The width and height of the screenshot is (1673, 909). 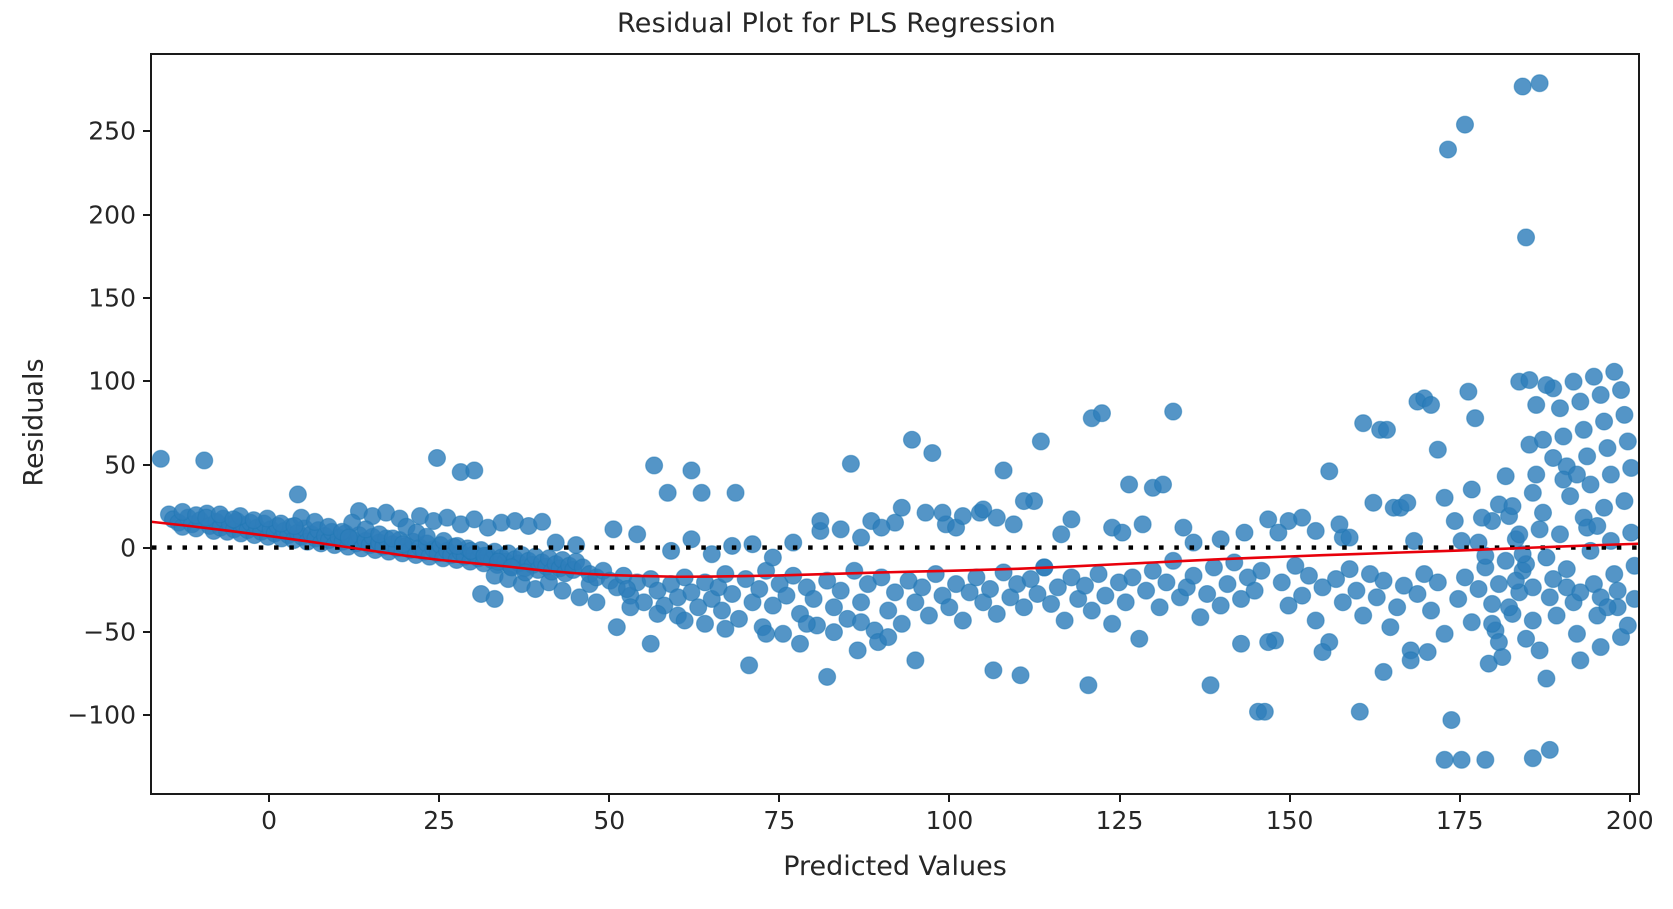 What do you see at coordinates (895, 549) in the screenshot?
I see `lowess-smoother-line` at bounding box center [895, 549].